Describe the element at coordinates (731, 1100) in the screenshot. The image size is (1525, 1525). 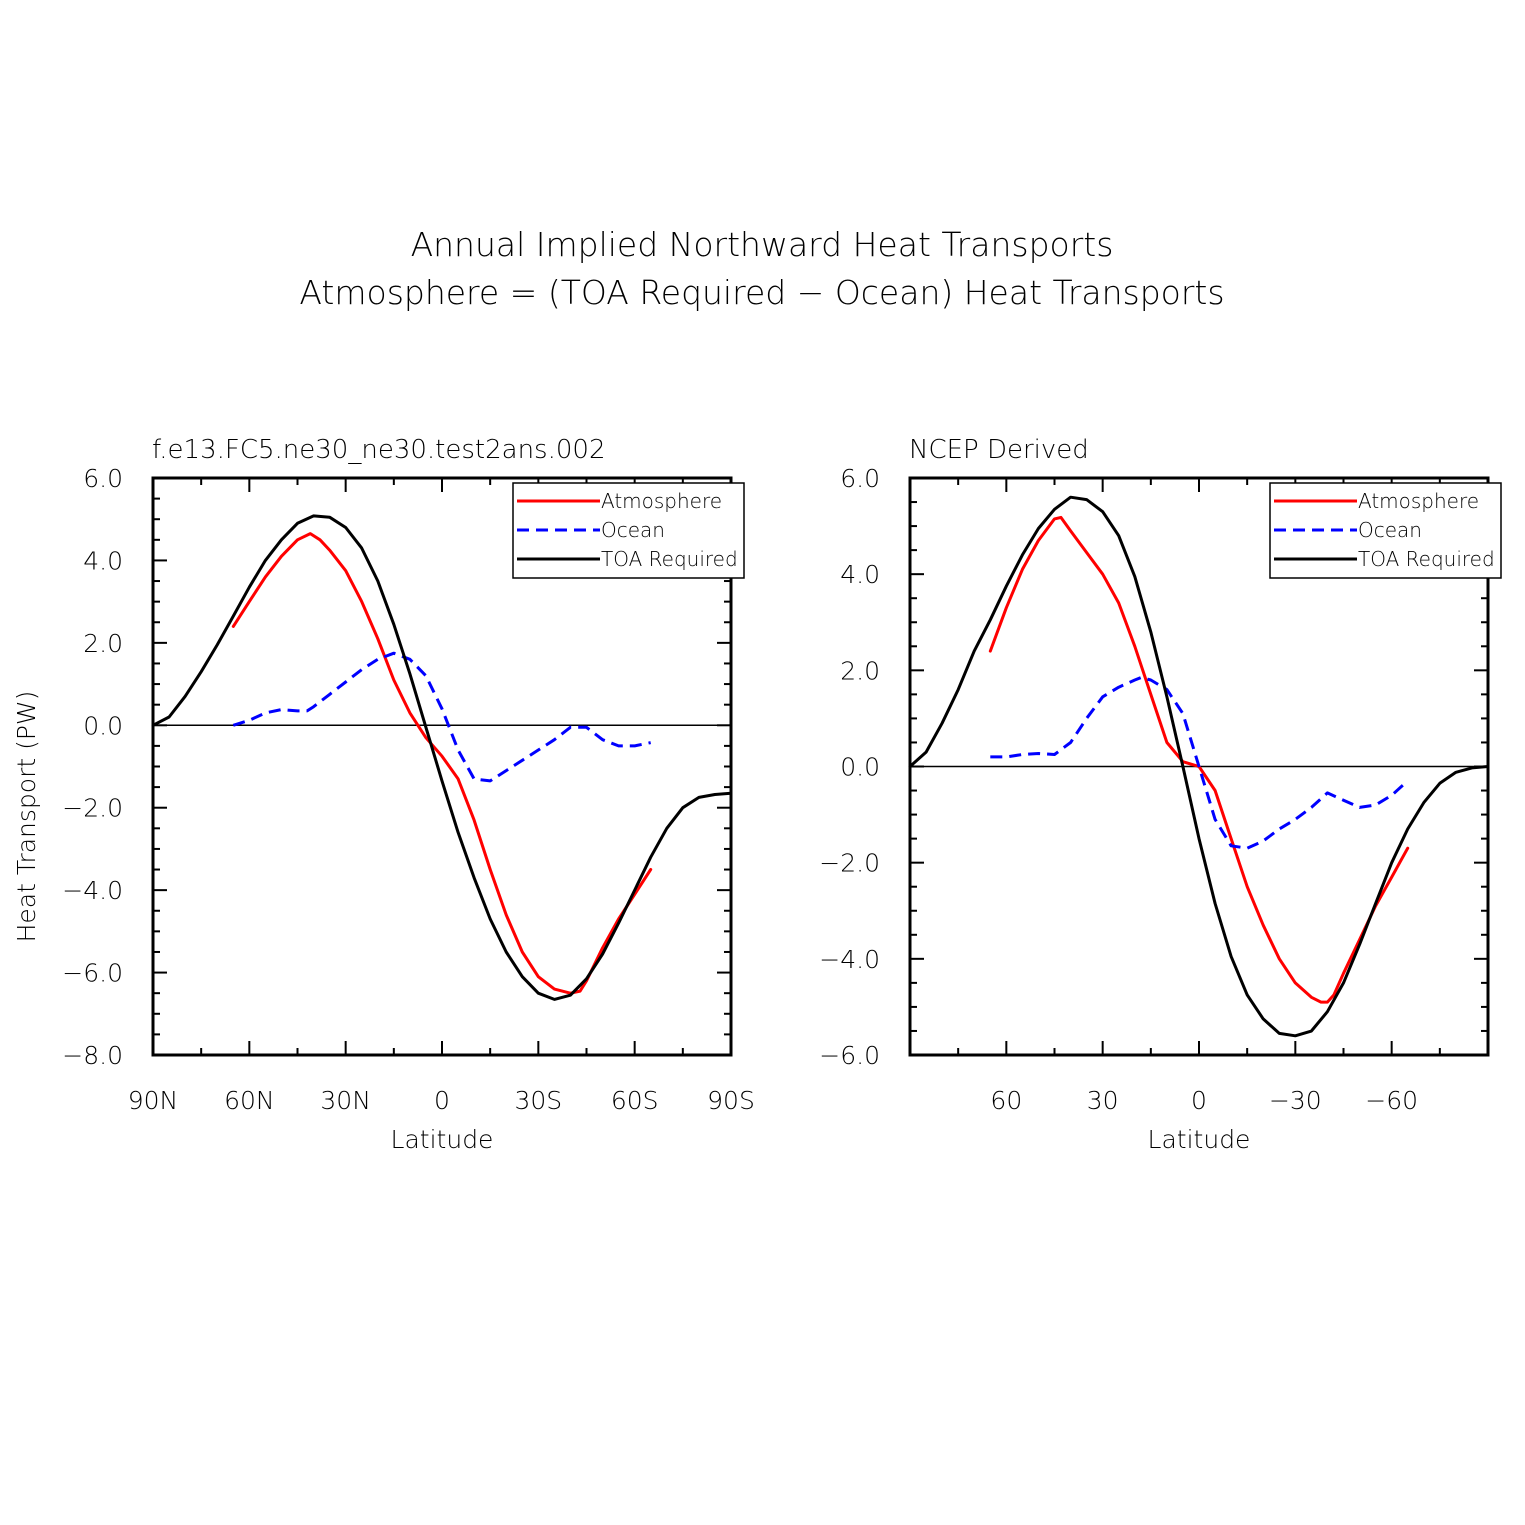
I see `x-tick-label: 90S` at that location.